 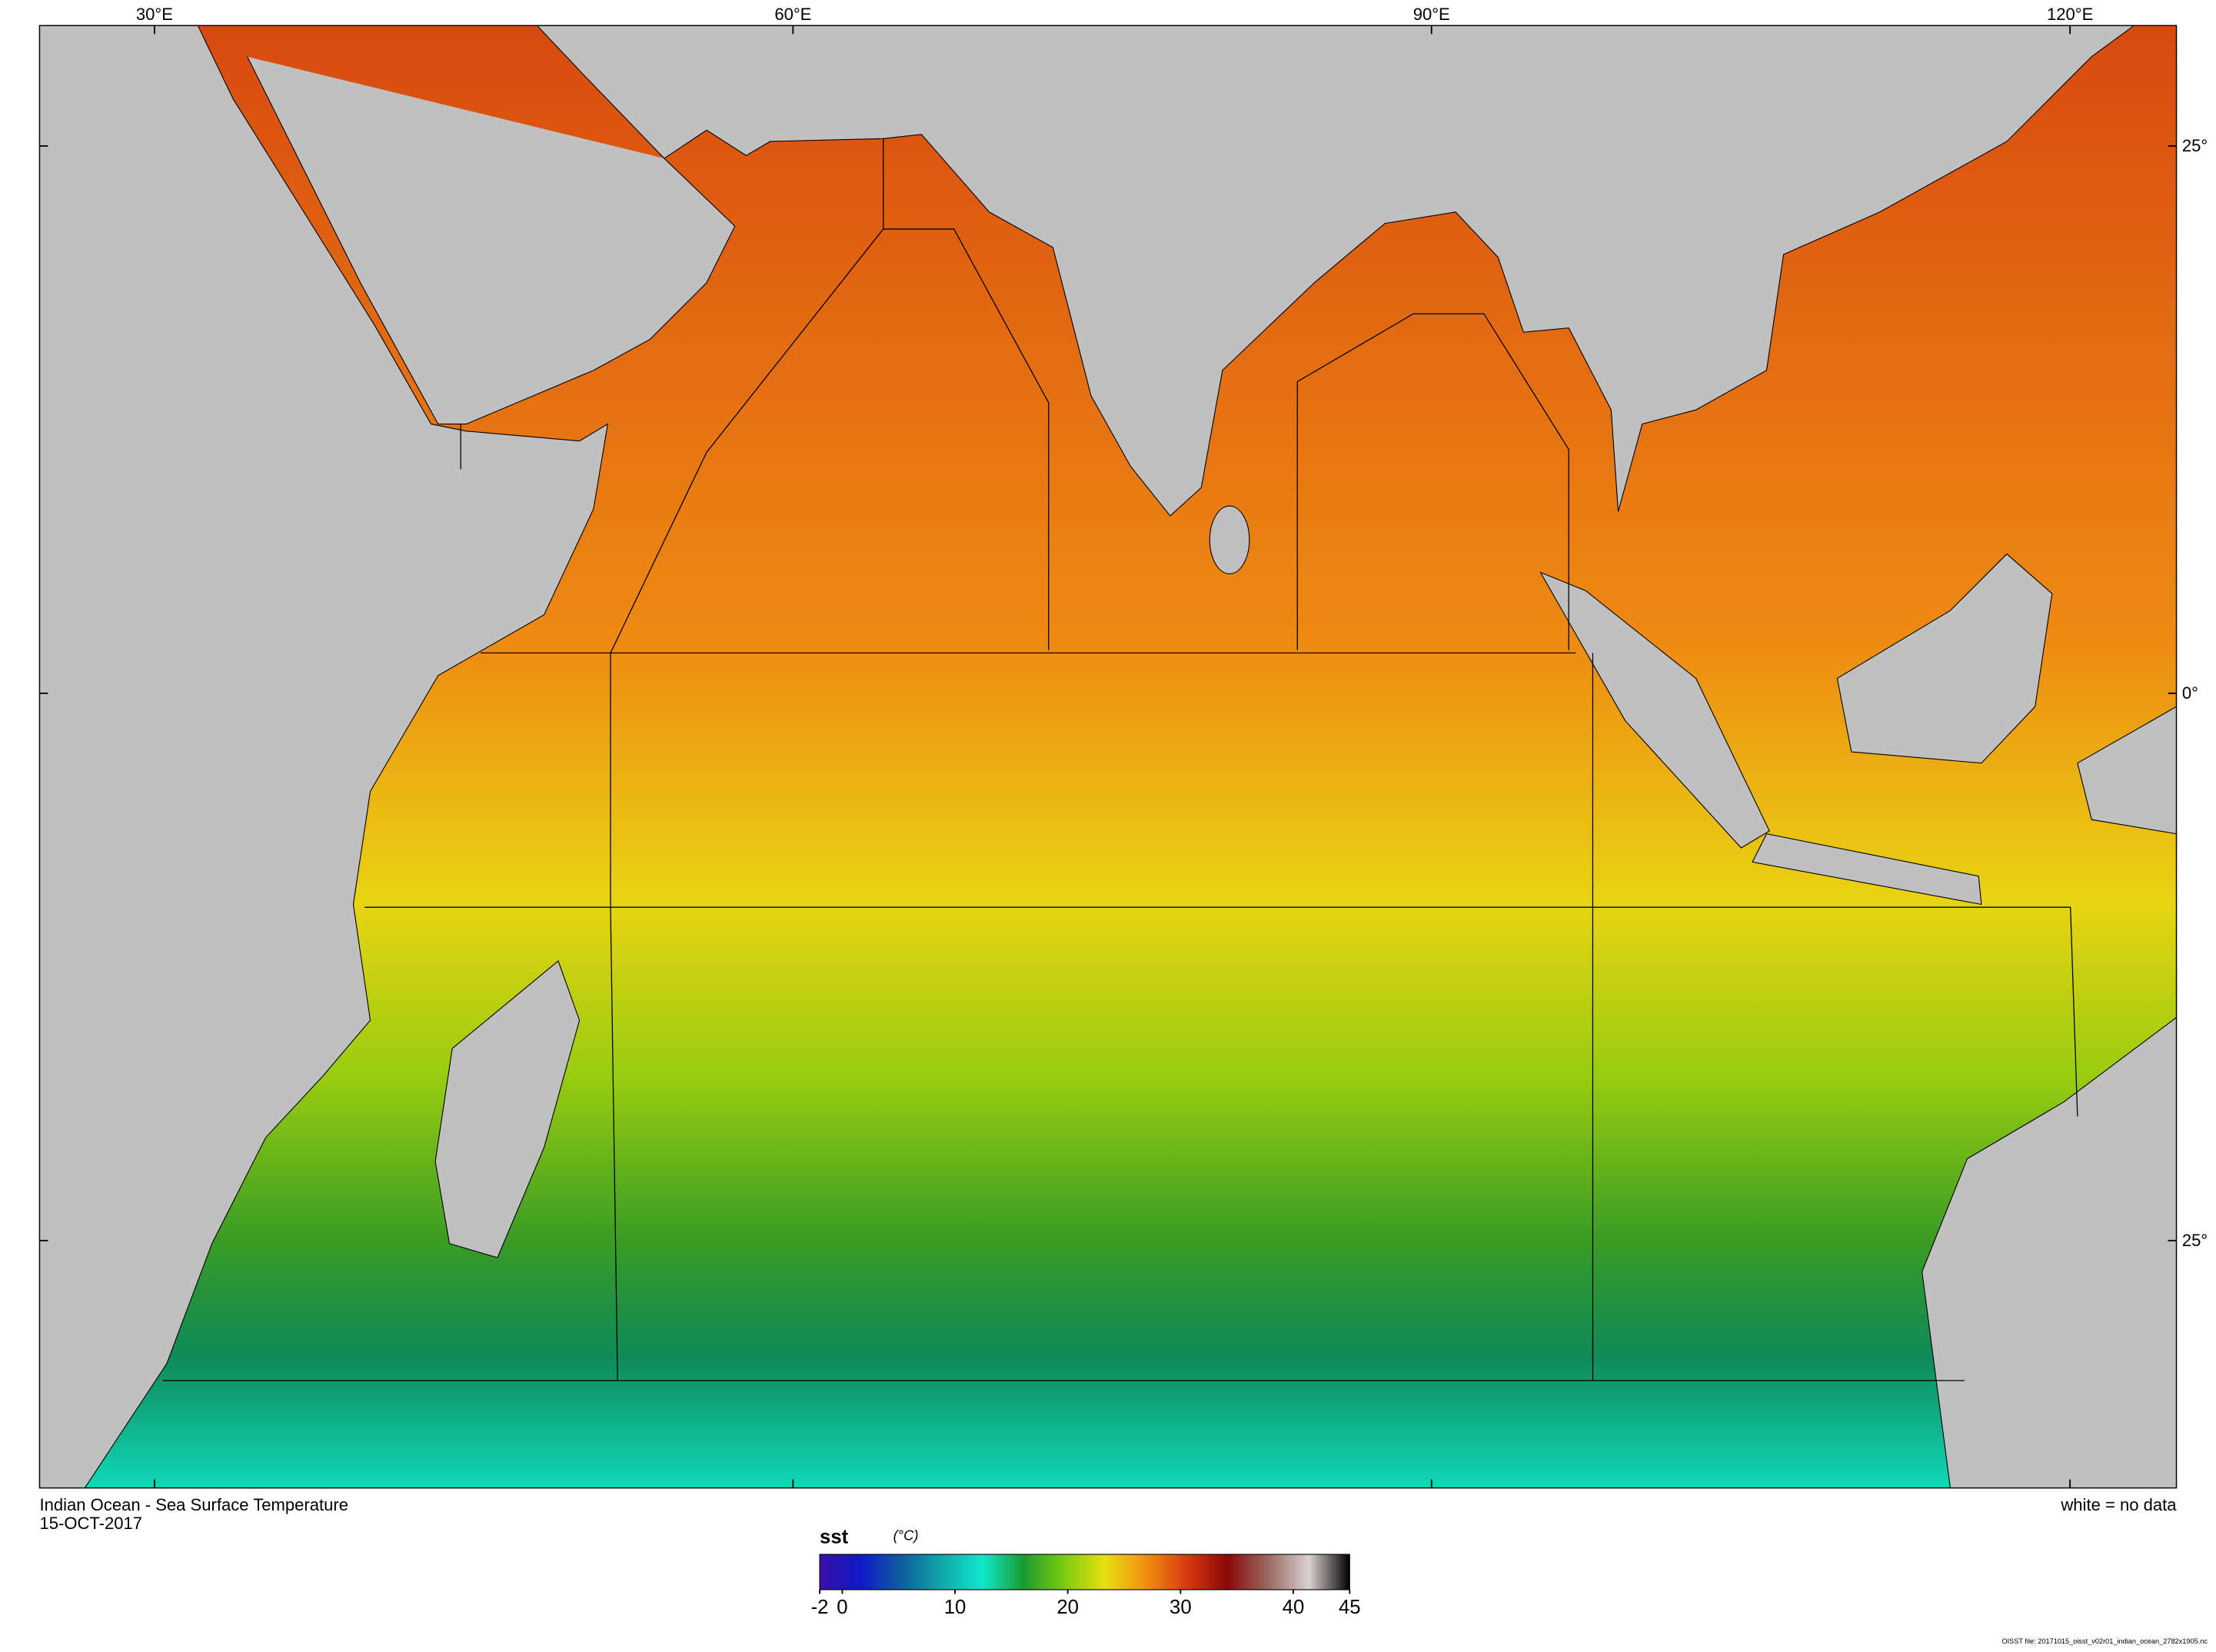 What do you see at coordinates (1068, 1607) in the screenshot?
I see `colorbar-tick-label: 20` at bounding box center [1068, 1607].